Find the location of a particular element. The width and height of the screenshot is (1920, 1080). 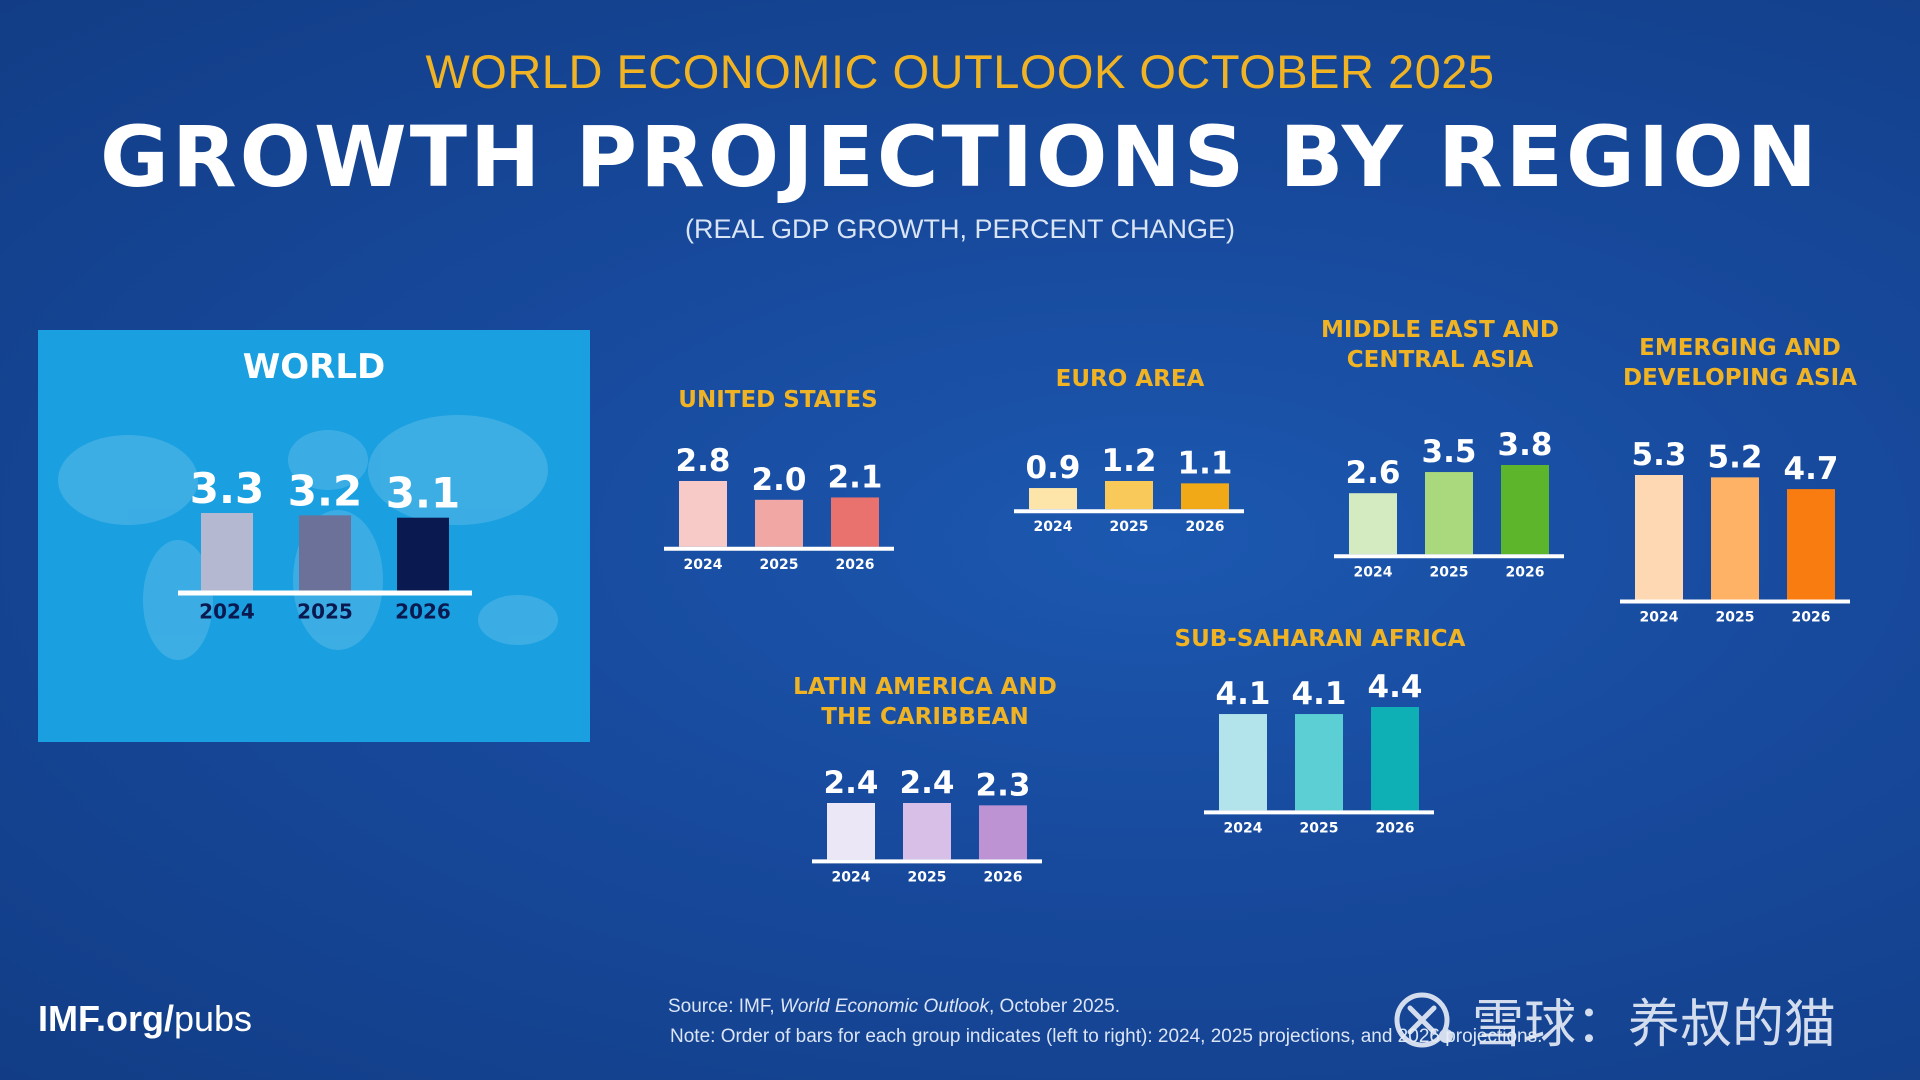

world-title: WORLD is located at coordinates (314, 367).